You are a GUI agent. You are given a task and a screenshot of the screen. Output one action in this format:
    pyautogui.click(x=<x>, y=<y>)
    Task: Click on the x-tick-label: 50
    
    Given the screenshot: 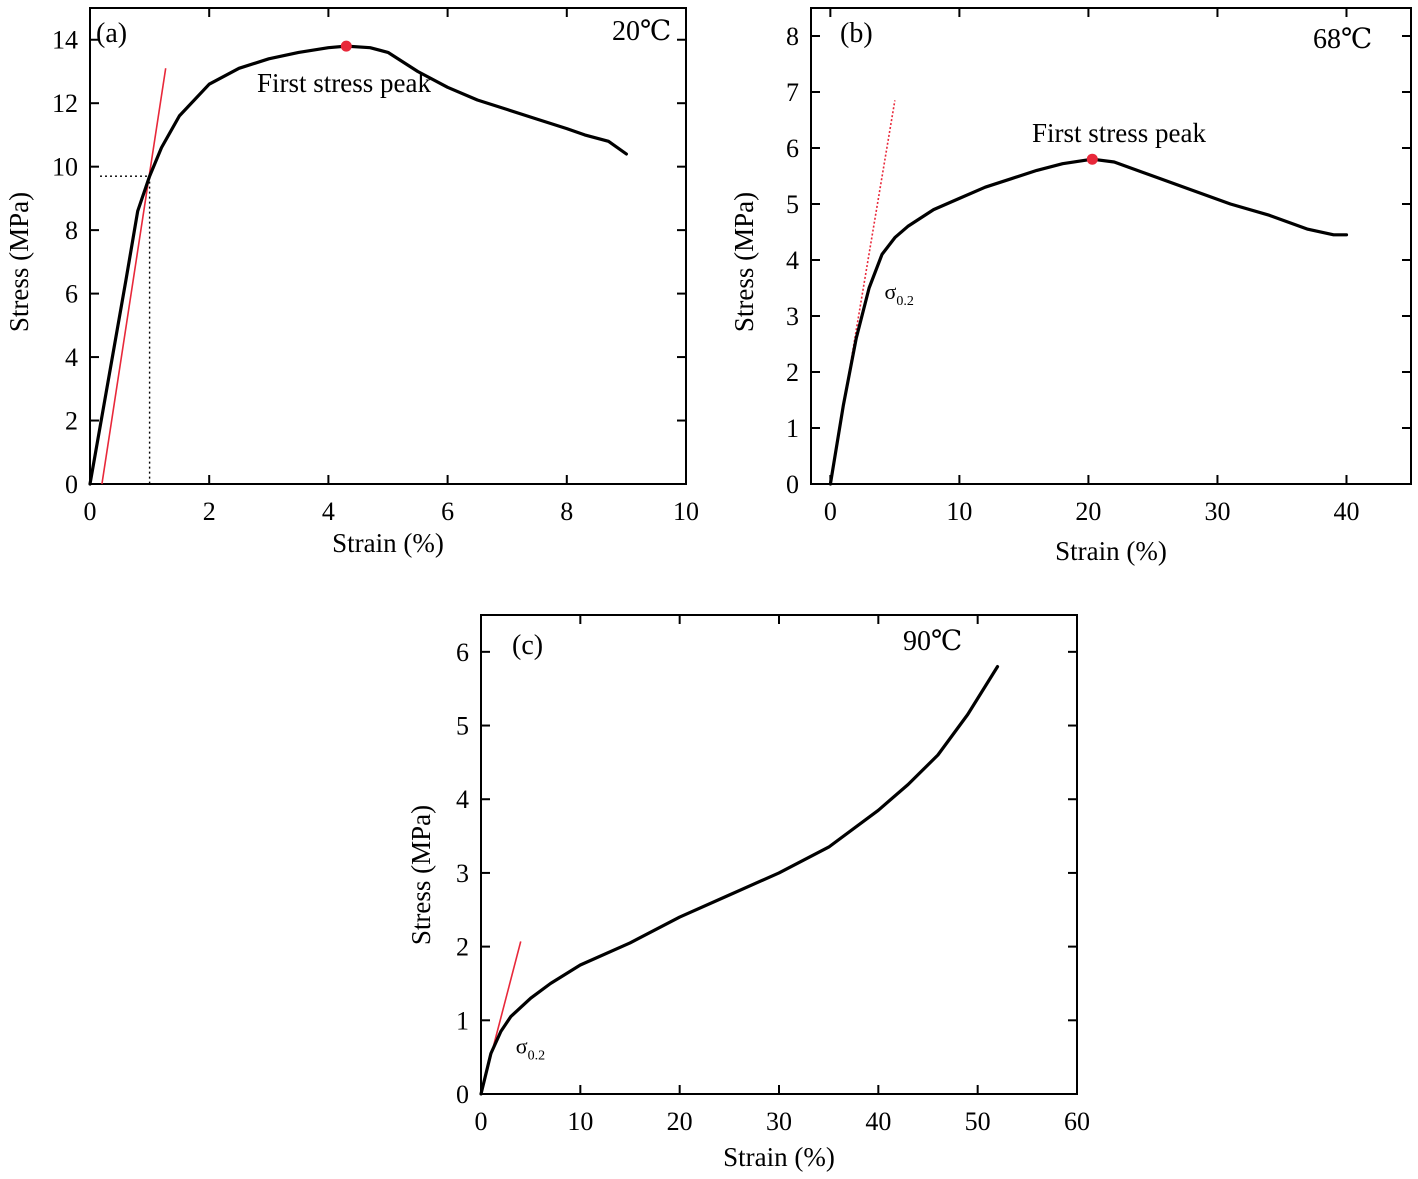 What is the action you would take?
    pyautogui.click(x=978, y=1121)
    